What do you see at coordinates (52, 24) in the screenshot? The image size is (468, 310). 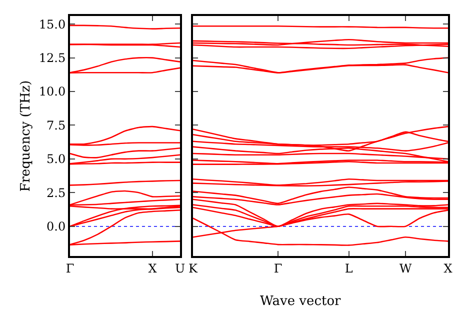 I see `y-tick-label: 15.0` at bounding box center [52, 24].